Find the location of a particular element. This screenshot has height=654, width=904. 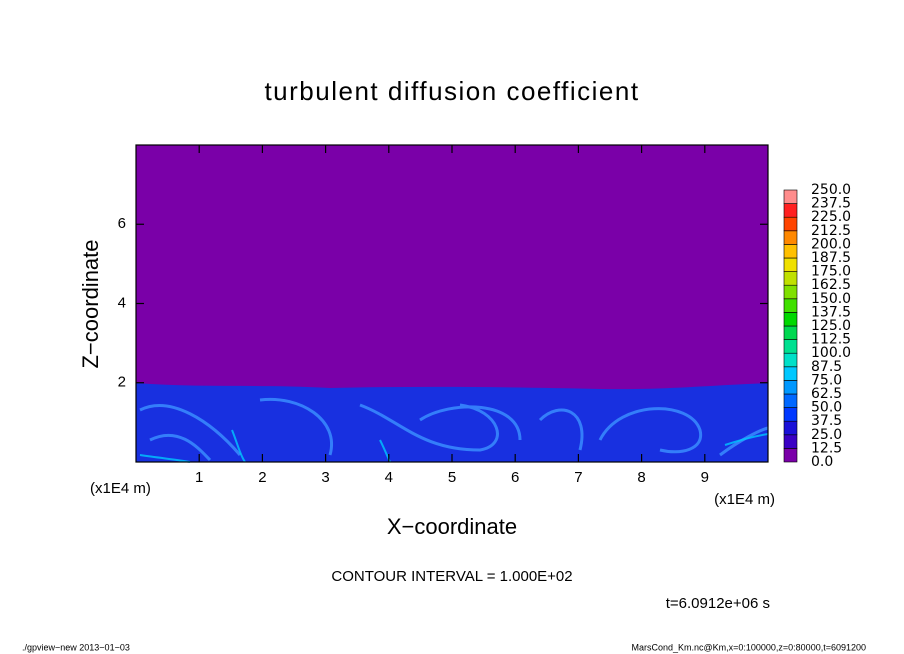

colorbar-label: 162.5 is located at coordinates (831, 285).